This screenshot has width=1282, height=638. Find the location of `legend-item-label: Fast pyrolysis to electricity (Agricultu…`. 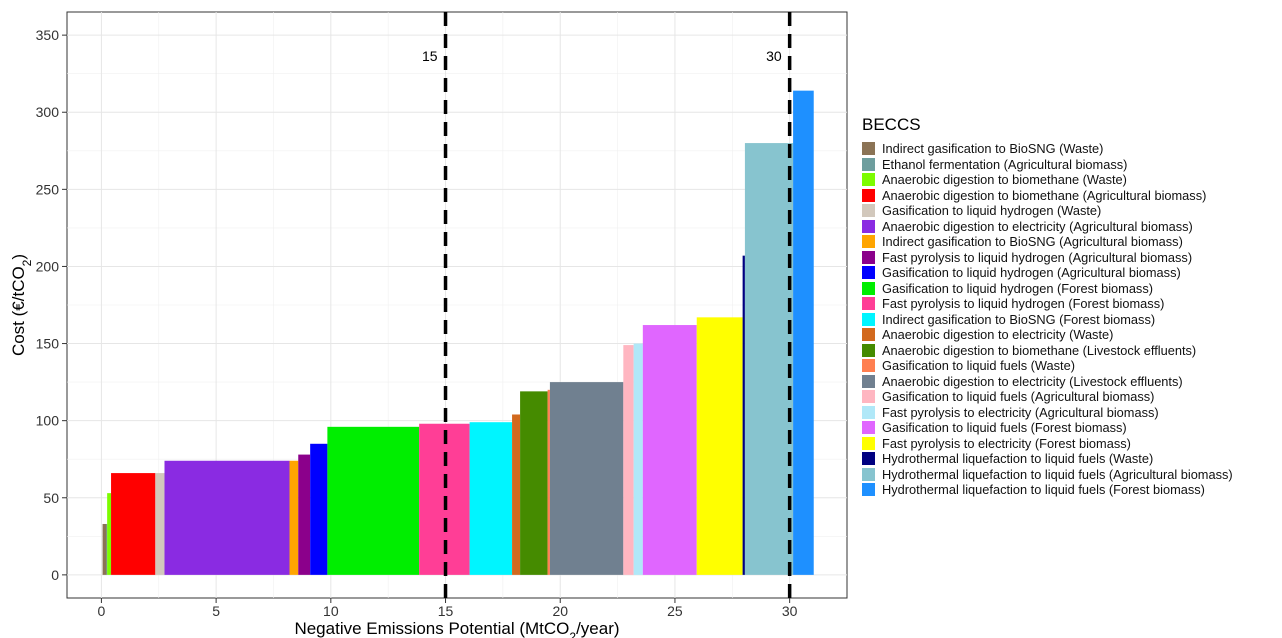

legend-item-label: Fast pyrolysis to electricity (Agricultu… is located at coordinates (1020, 412).